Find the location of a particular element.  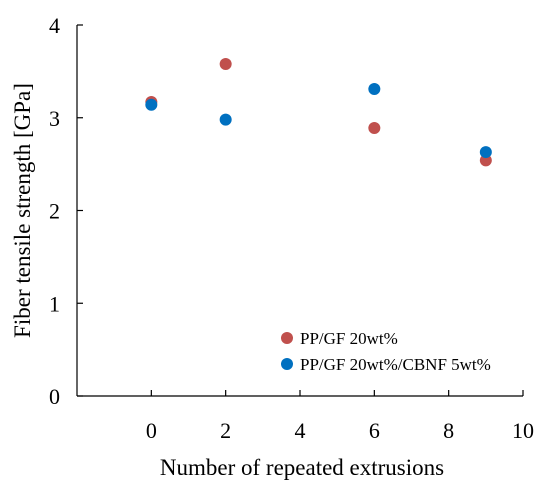

y-ticks: 0 1 2 3 4 is located at coordinates (66, 211).